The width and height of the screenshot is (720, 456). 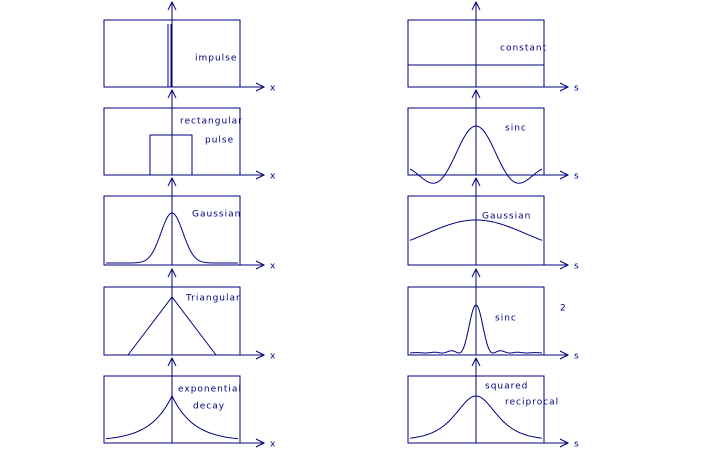 I want to click on curve-label: Triangular, so click(x=213, y=299).